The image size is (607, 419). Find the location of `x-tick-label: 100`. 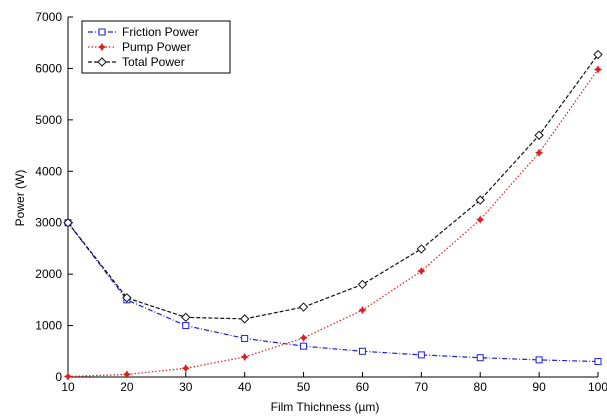

x-tick-label: 100 is located at coordinates (597, 387).